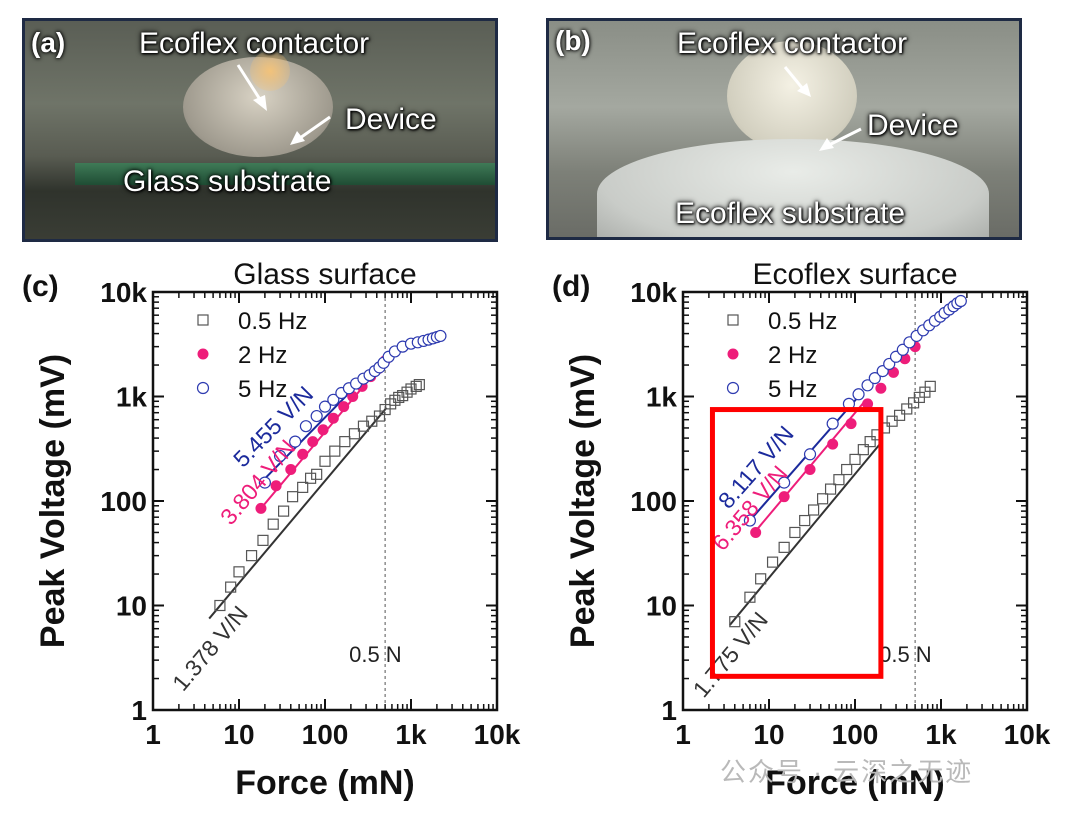 This screenshot has width=1080, height=815. I want to click on substrate-dome, so click(793, 188).